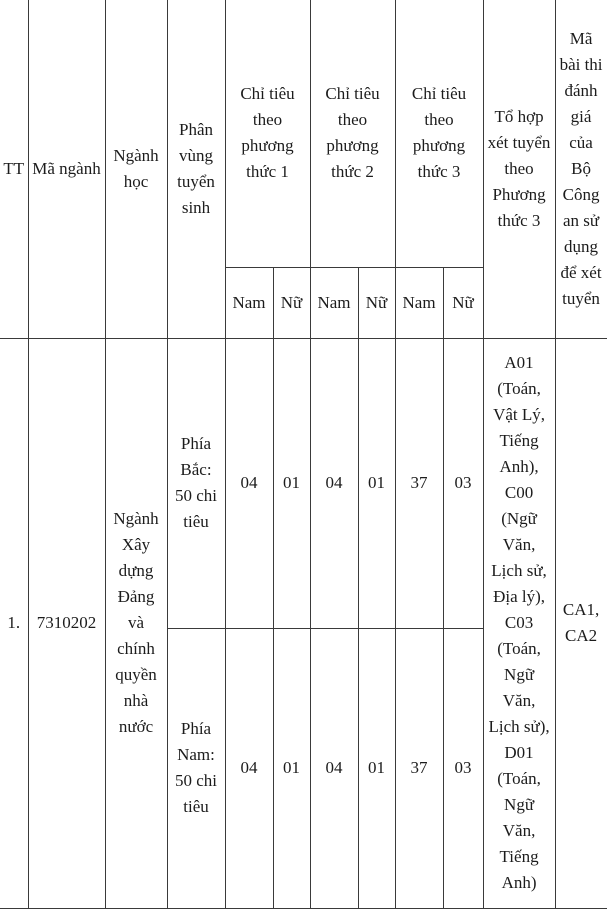  Describe the element at coordinates (66, 623) in the screenshot. I see `cell-ma-nganh: 7310202` at that location.